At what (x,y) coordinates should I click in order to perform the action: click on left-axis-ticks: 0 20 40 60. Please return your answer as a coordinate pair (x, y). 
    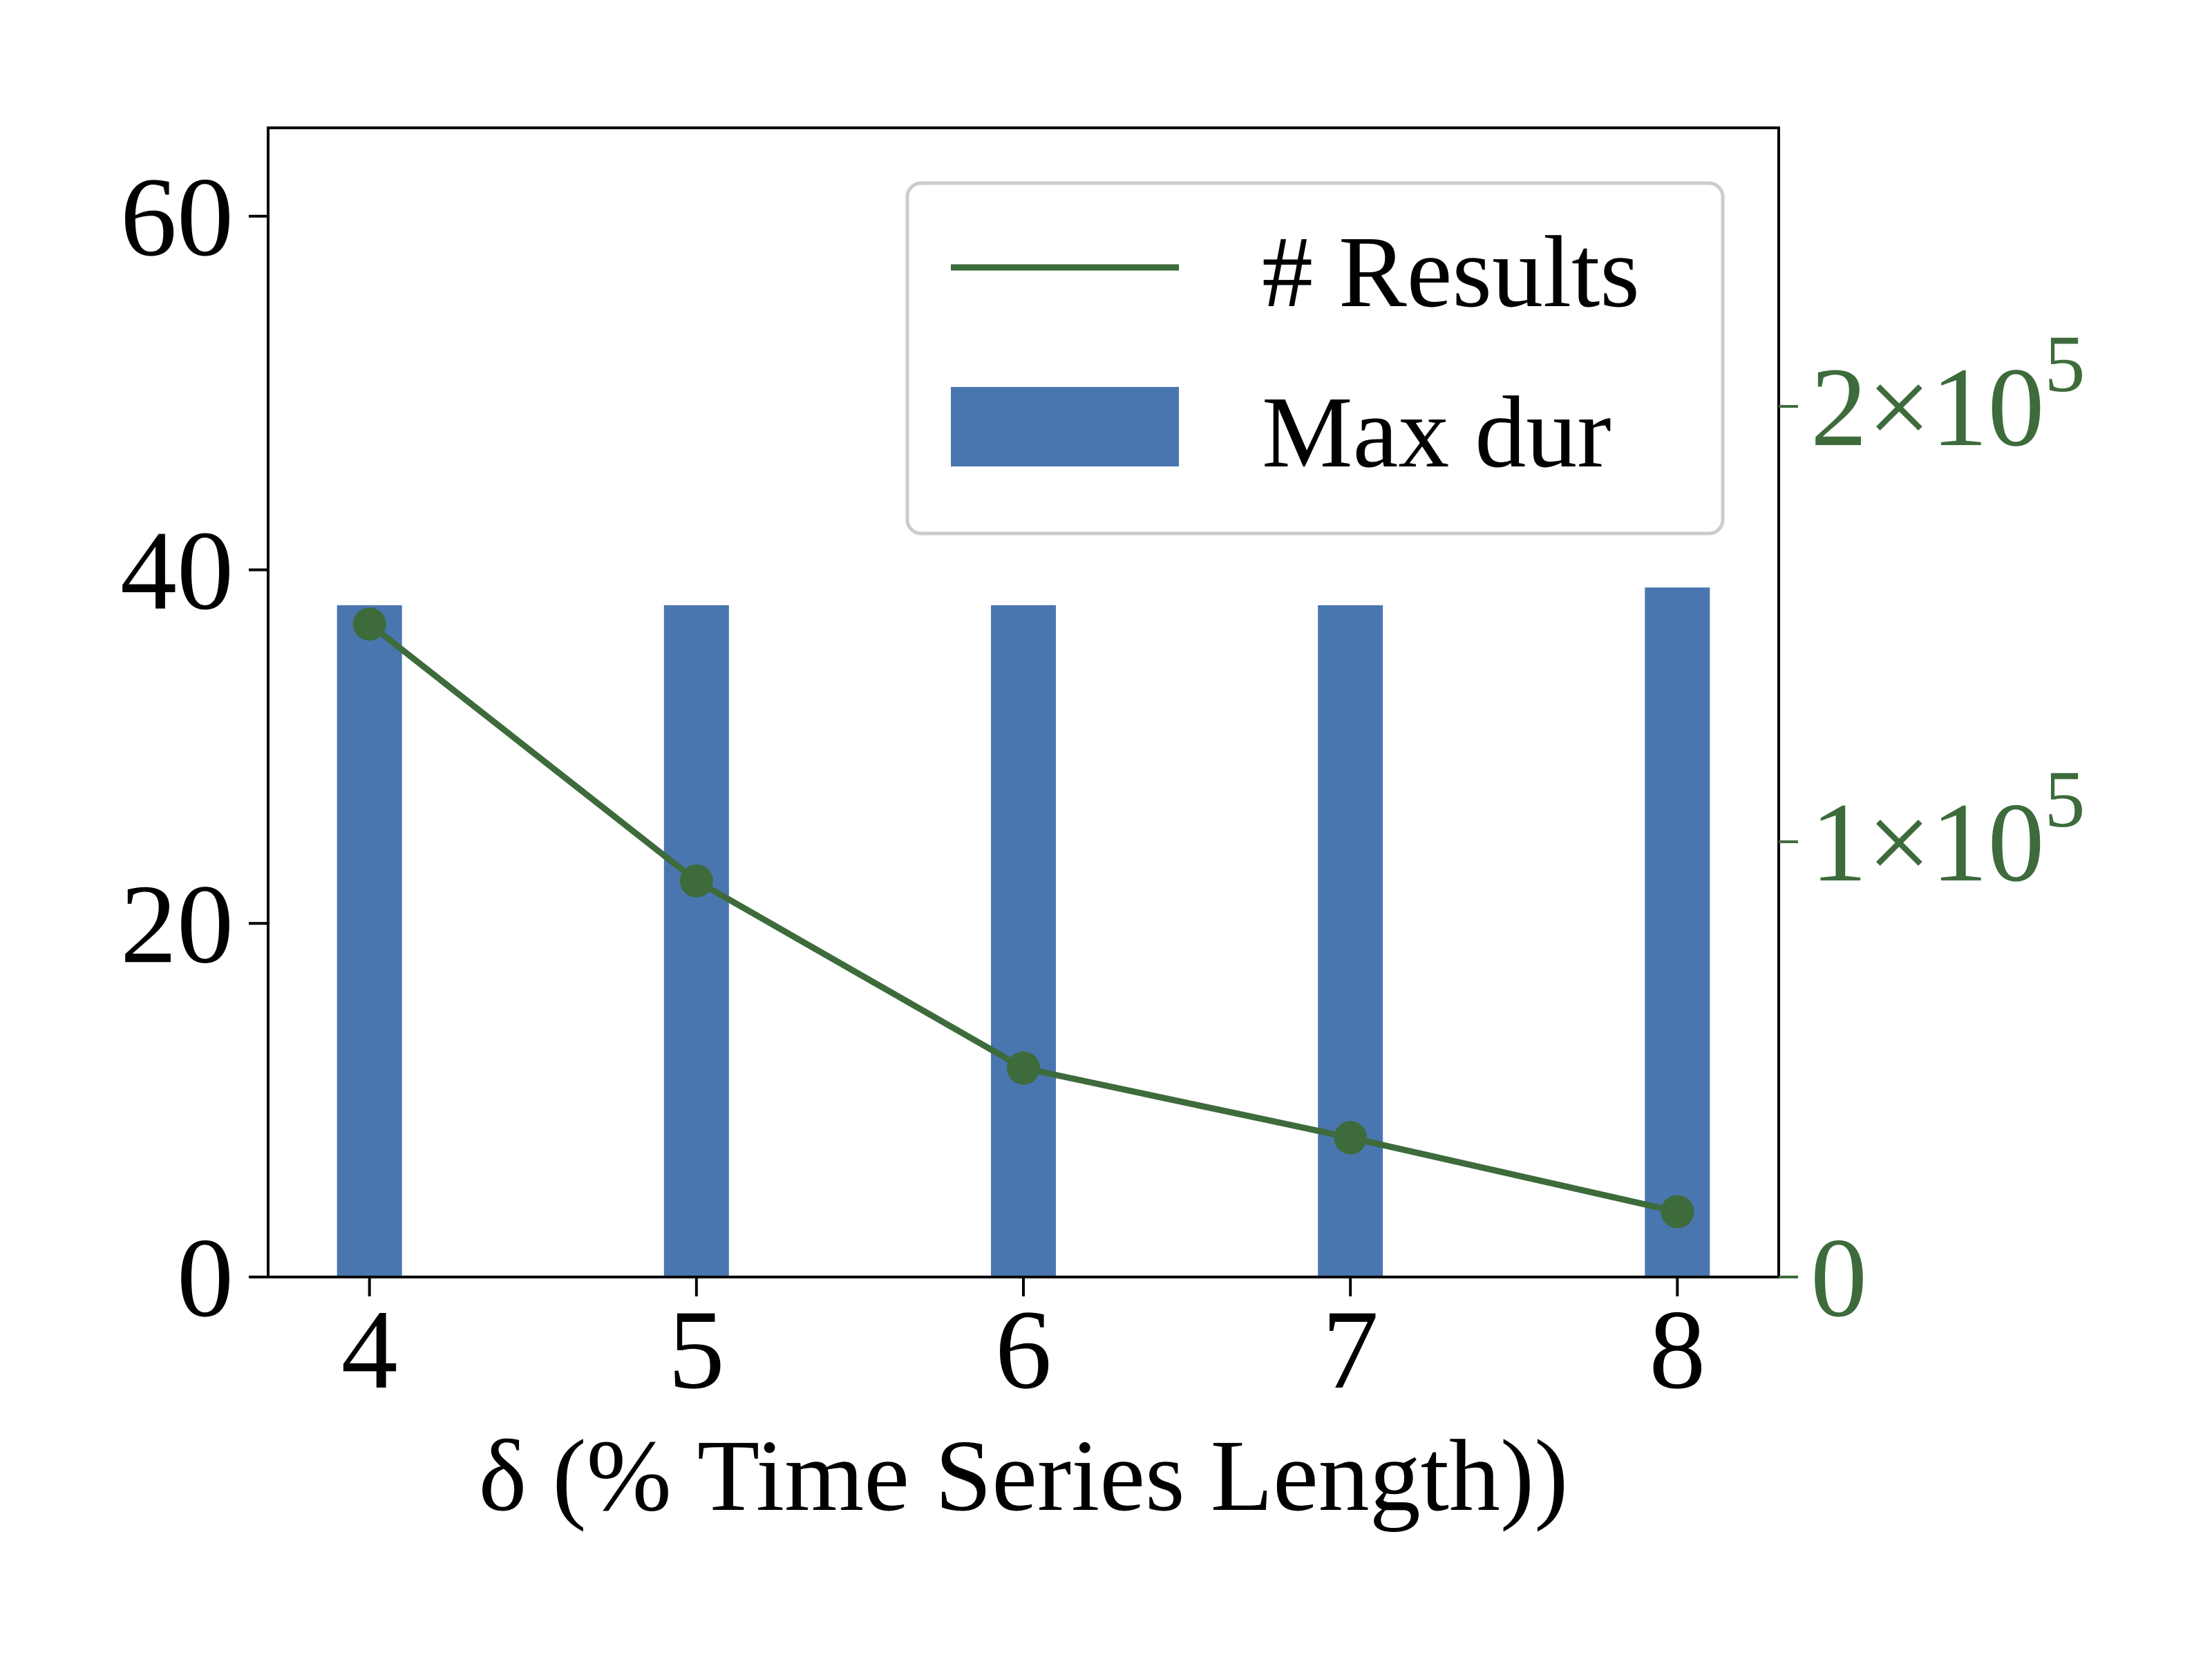
    Looking at the image, I should click on (194, 748).